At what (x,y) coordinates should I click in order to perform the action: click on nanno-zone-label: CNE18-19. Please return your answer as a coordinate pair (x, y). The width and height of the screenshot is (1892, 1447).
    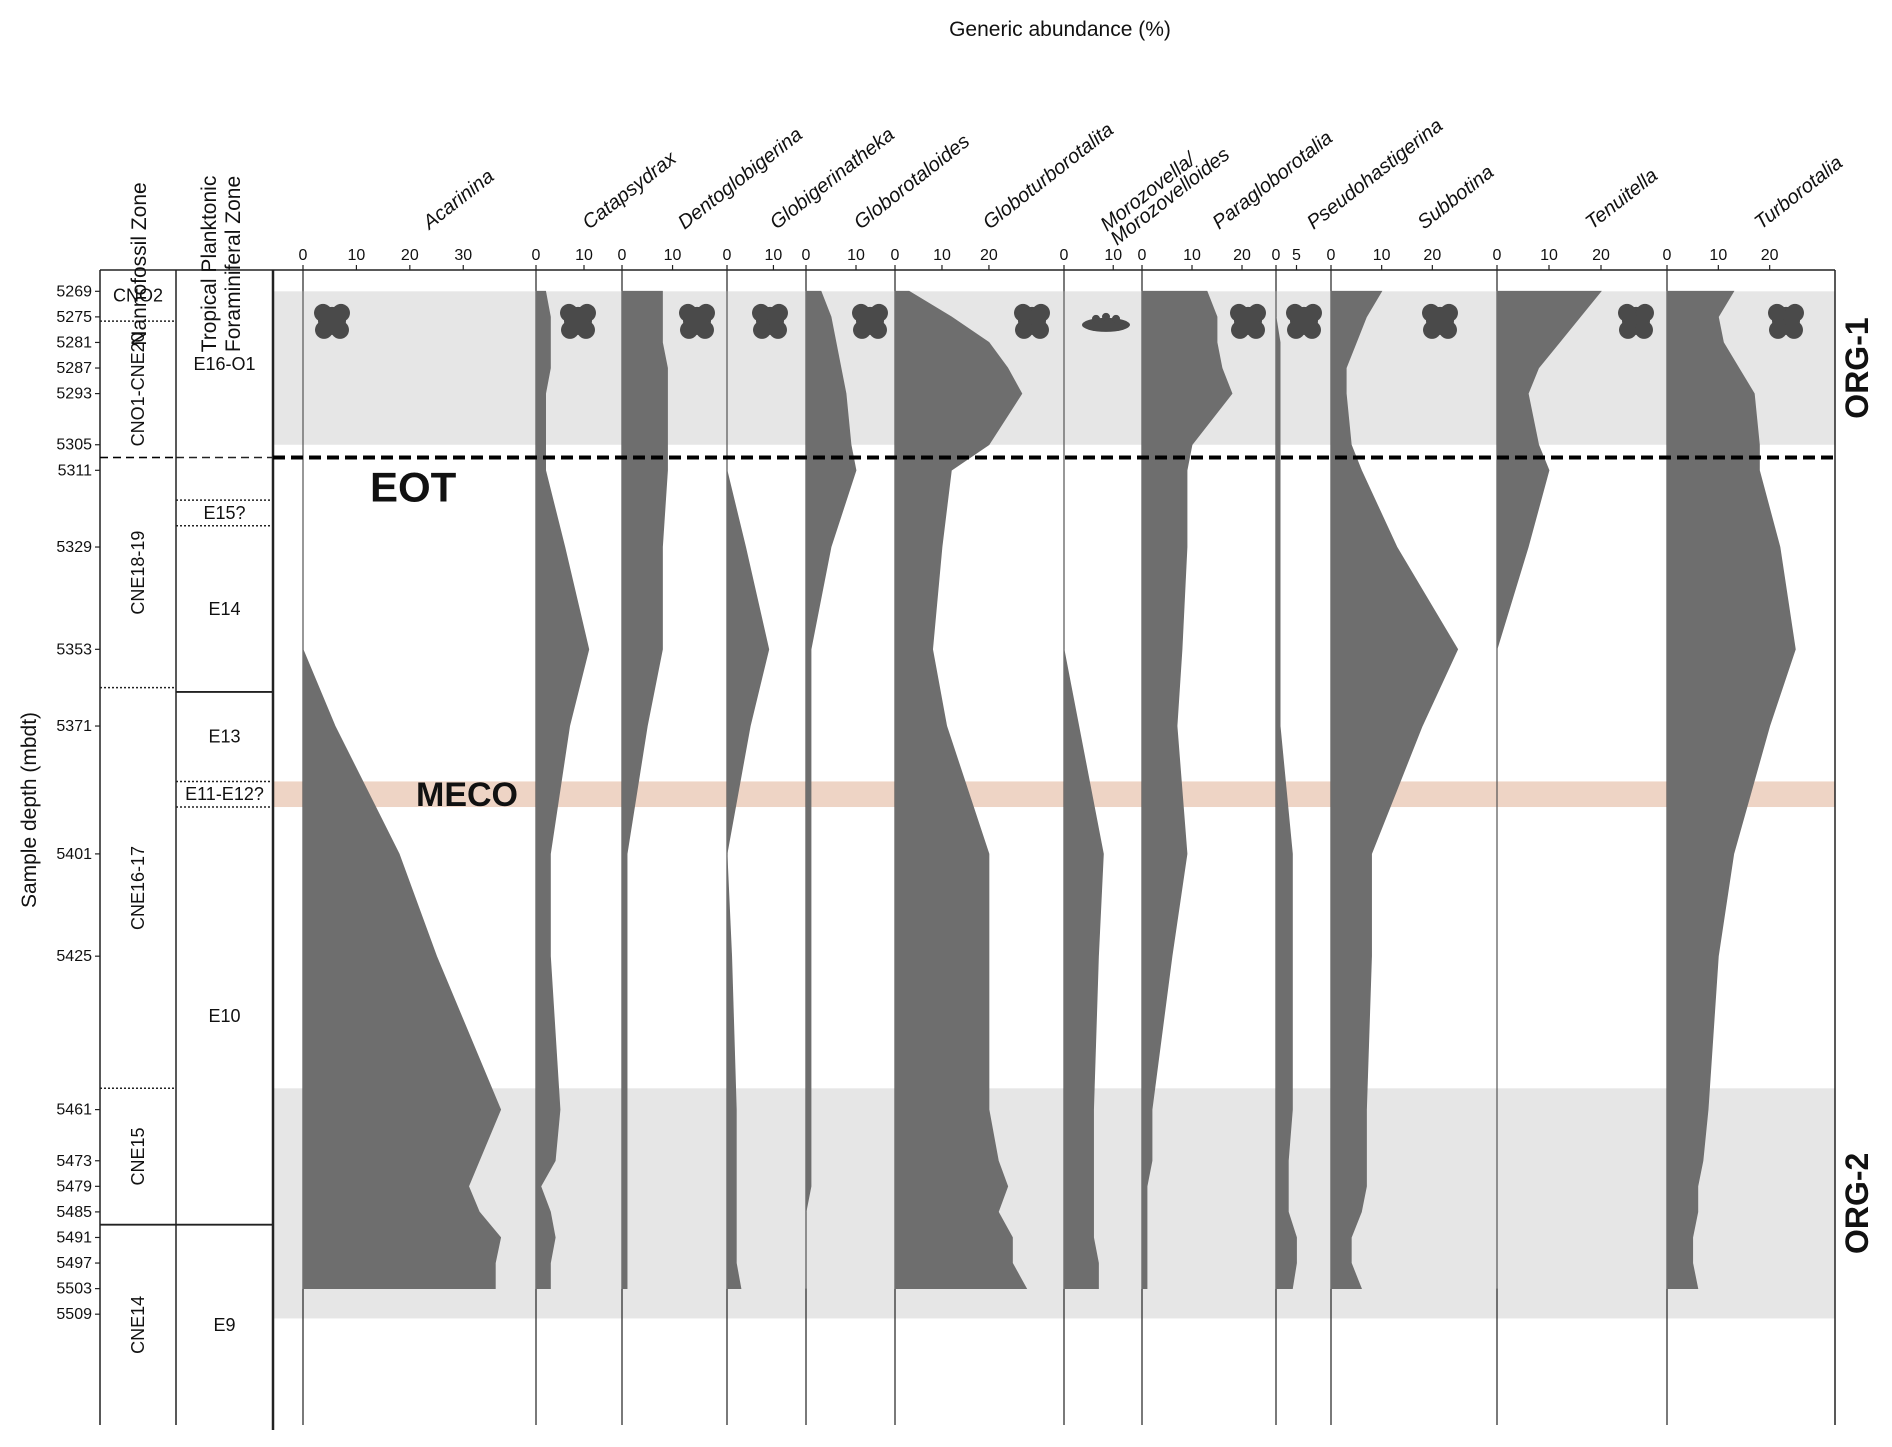
    Looking at the image, I should click on (138, 573).